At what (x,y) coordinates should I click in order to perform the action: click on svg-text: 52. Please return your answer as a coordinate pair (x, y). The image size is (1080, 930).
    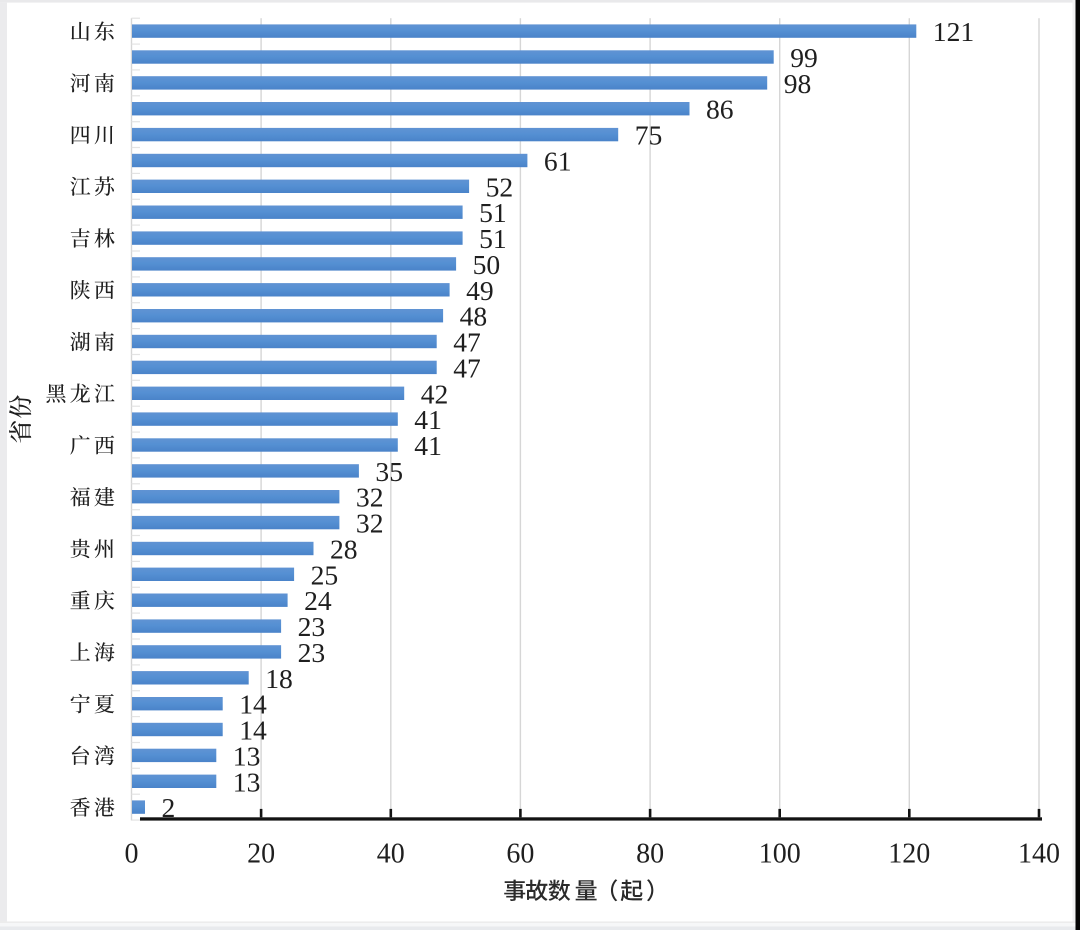
    Looking at the image, I should click on (500, 186).